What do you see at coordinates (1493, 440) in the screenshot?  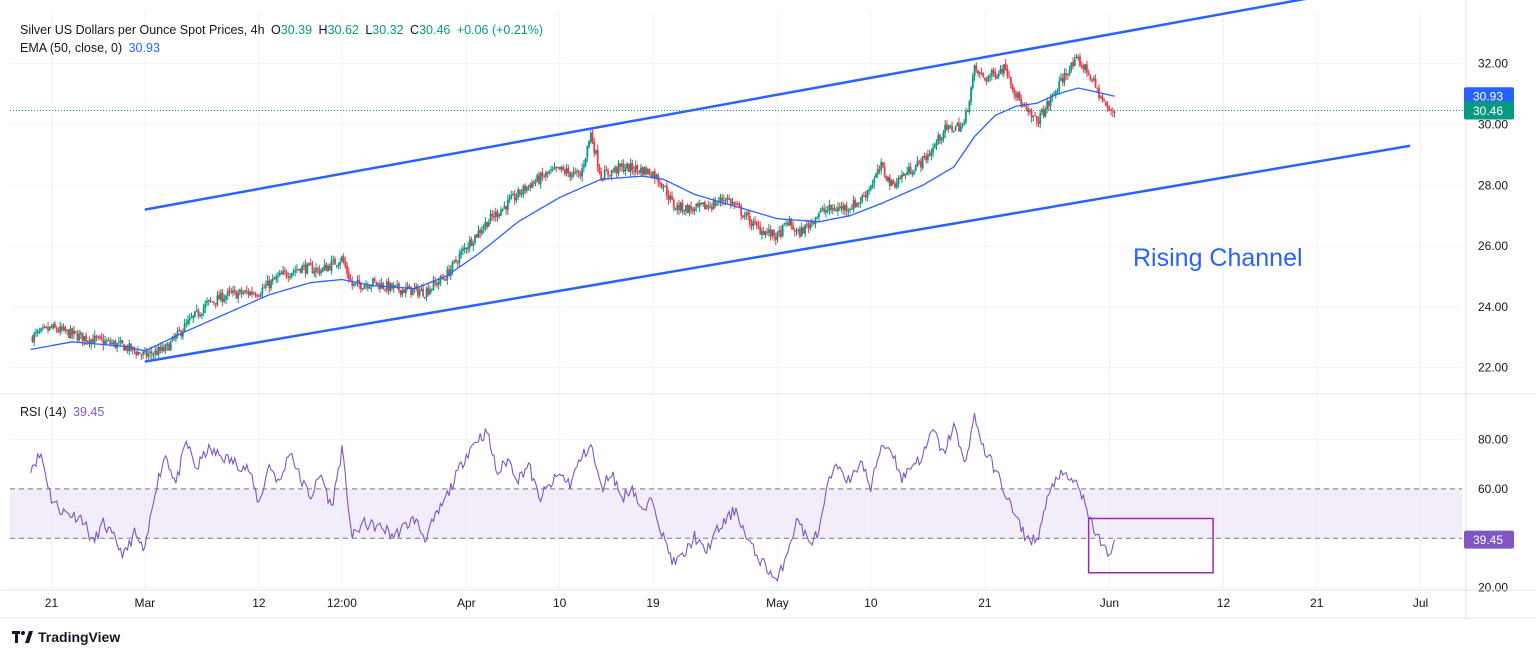 I see `rsi-axis-tick-label: 80.00` at bounding box center [1493, 440].